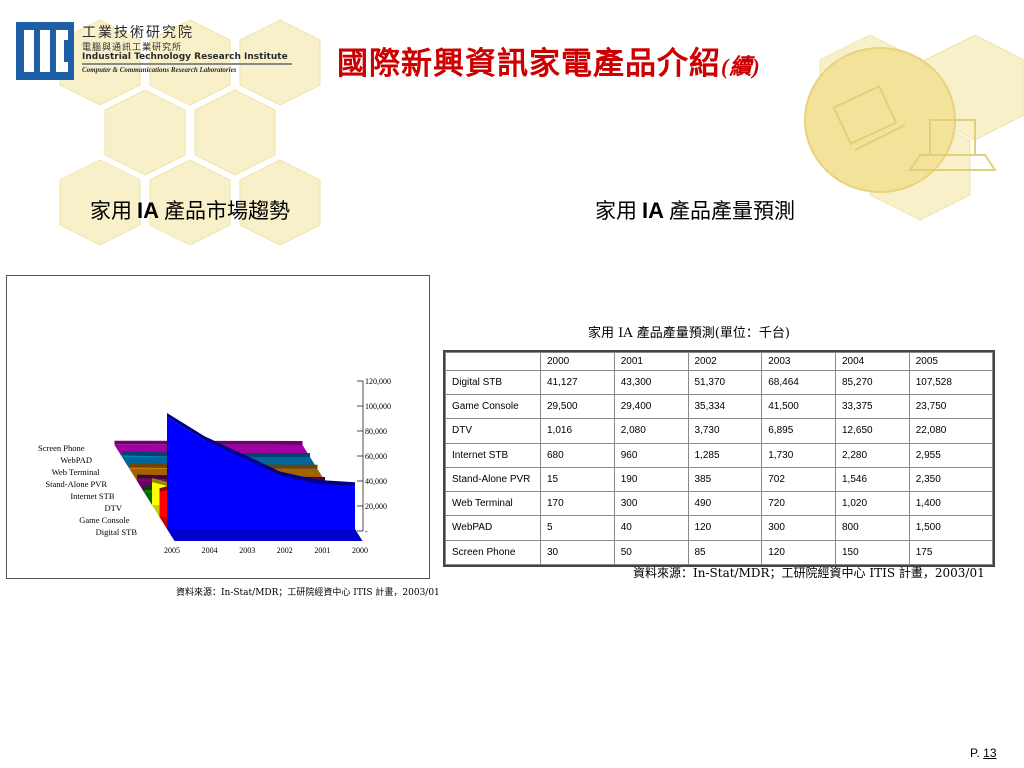 This screenshot has height=768, width=1024. I want to click on table-cell: 2,280, so click(872, 455).